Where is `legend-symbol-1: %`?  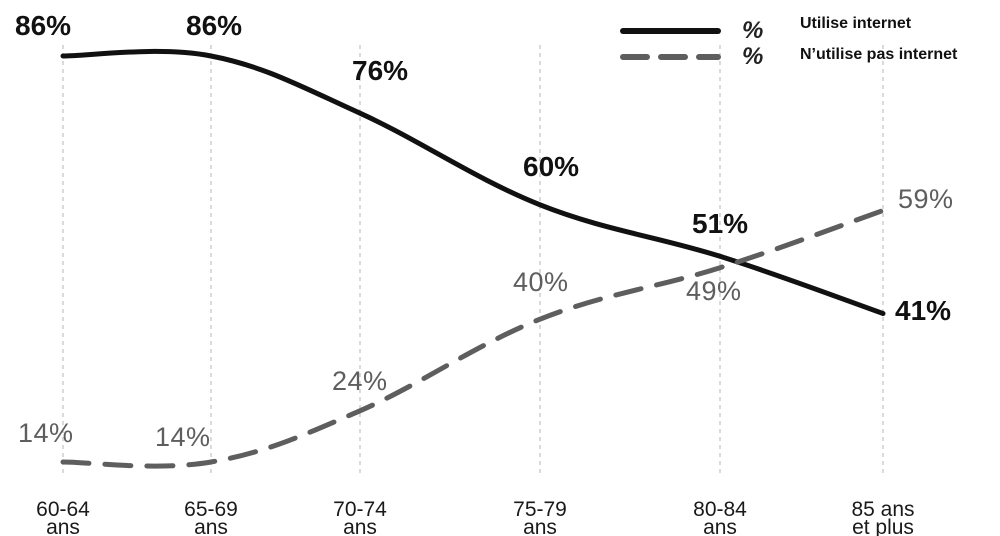
legend-symbol-1: % is located at coordinates (752, 30).